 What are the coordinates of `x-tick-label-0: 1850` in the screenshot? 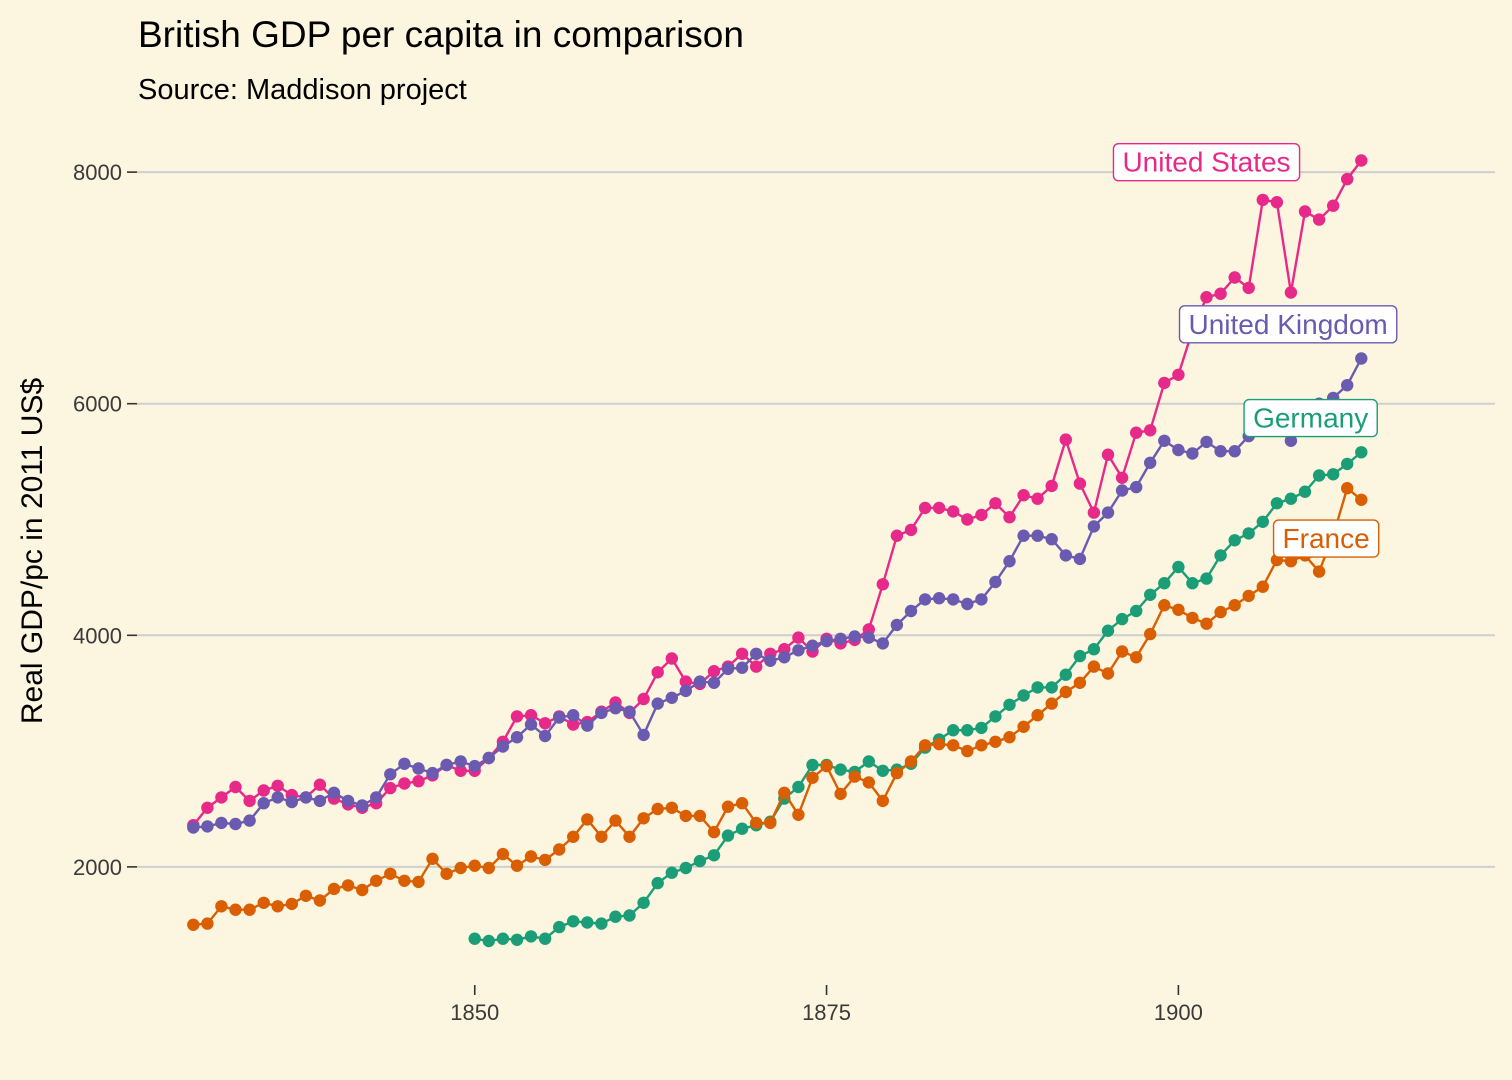 It's located at (474, 1012).